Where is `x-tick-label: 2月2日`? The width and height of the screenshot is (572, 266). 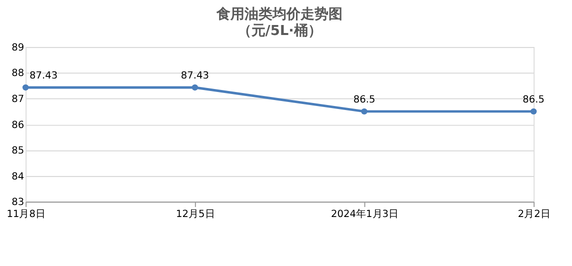 x-tick-label: 2月2日 is located at coordinates (534, 214).